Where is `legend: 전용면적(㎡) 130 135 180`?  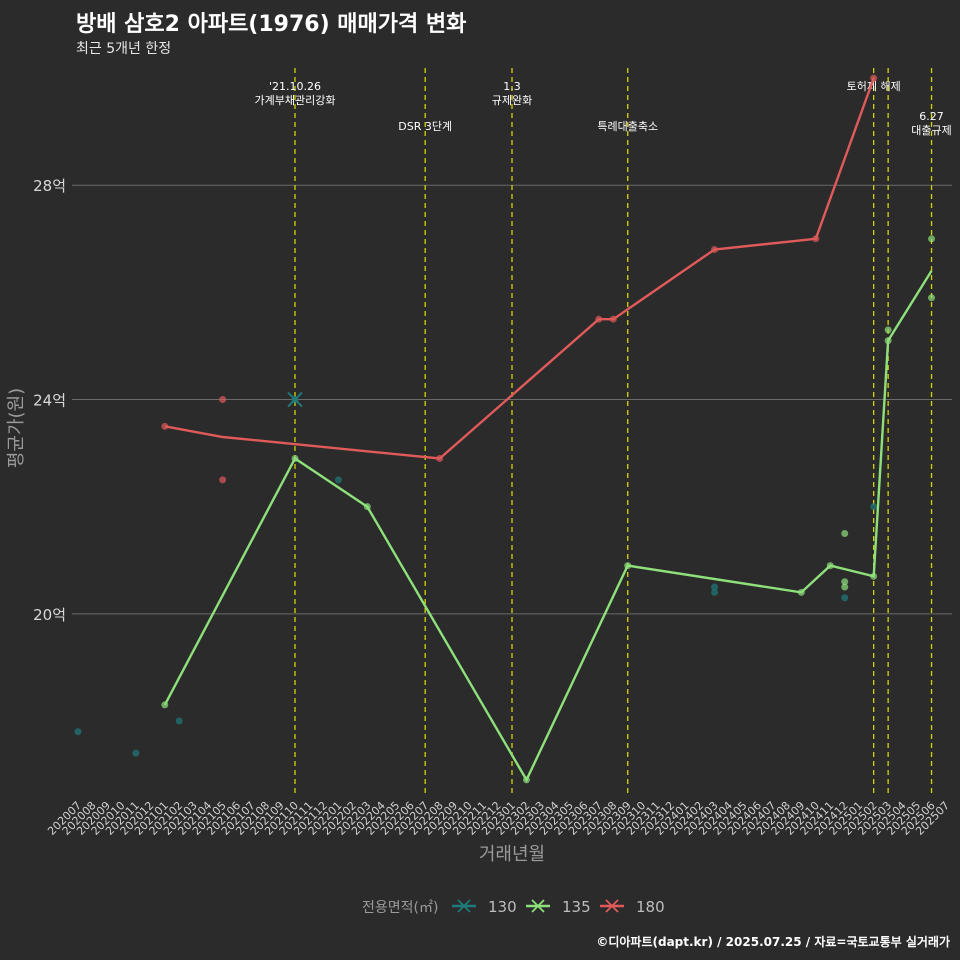
legend: 전용면적(㎡) 130 135 180 is located at coordinates (513, 907).